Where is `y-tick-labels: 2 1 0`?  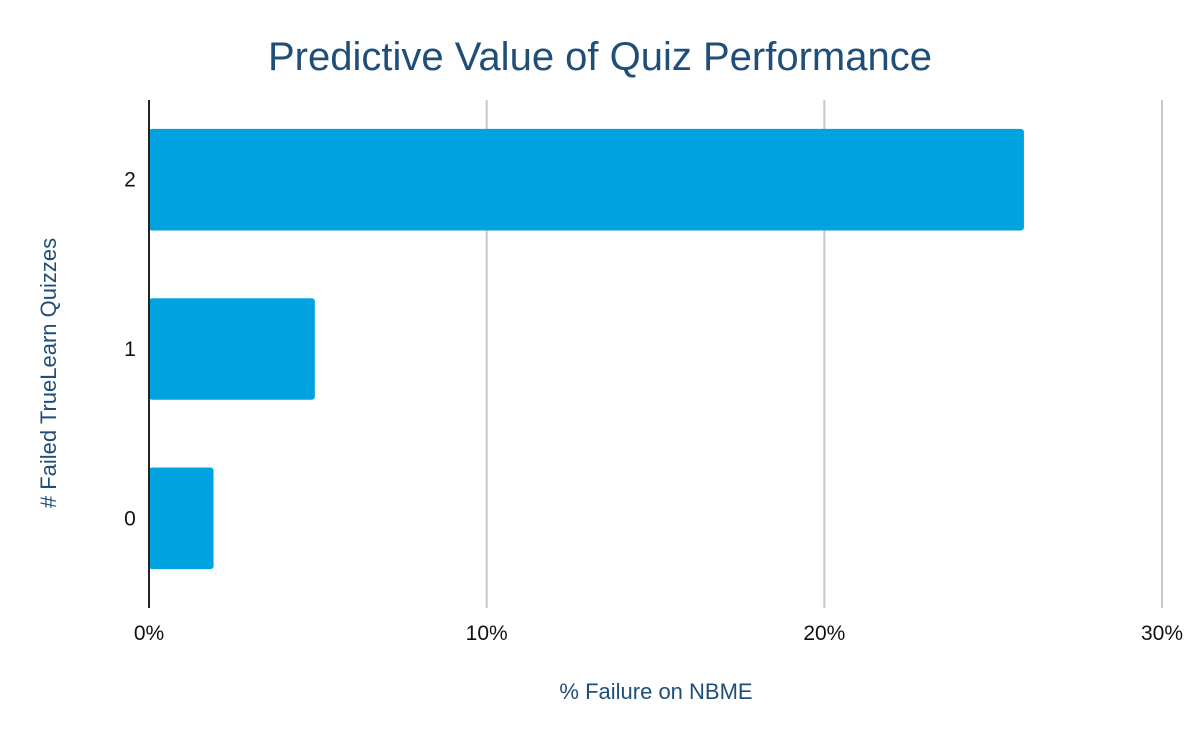
y-tick-labels: 2 1 0 is located at coordinates (130, 350).